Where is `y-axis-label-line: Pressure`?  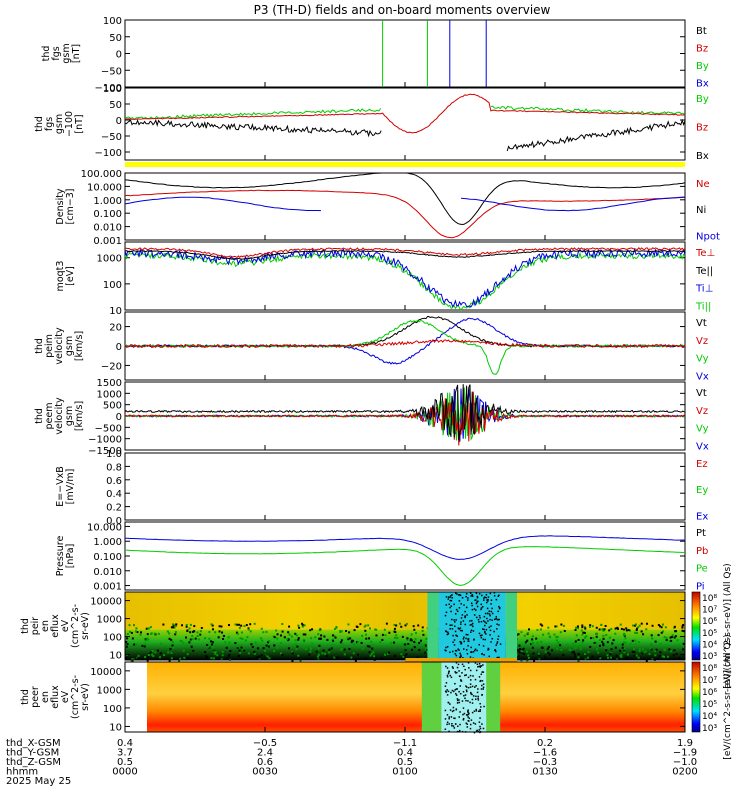
y-axis-label-line: Pressure is located at coordinates (60, 556).